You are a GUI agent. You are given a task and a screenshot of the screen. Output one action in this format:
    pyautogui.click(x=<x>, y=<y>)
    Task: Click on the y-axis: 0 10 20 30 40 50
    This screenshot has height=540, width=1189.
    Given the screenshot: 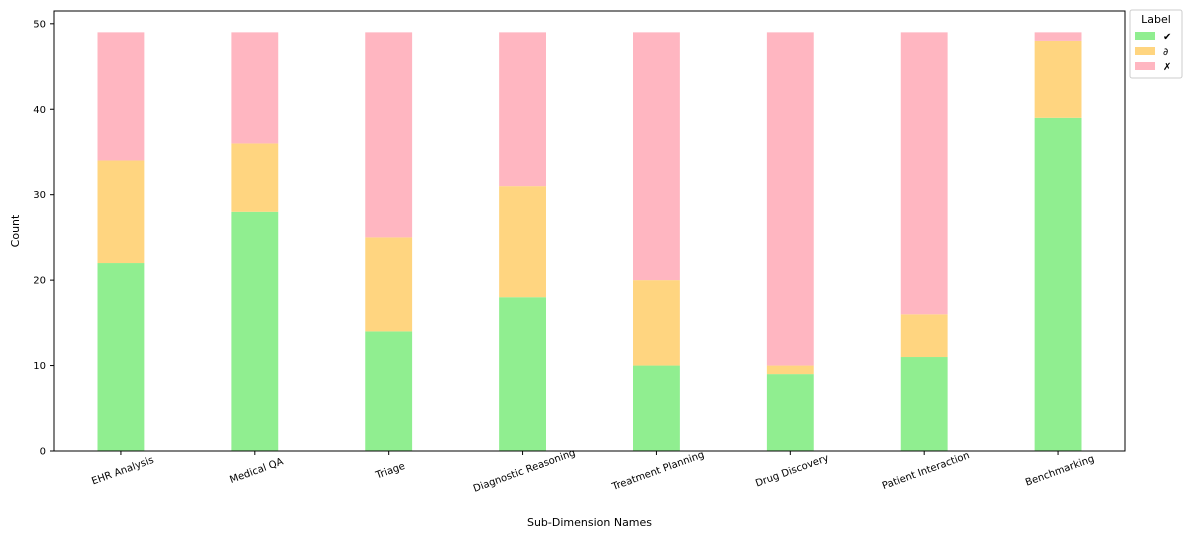 What is the action you would take?
    pyautogui.click(x=43, y=238)
    